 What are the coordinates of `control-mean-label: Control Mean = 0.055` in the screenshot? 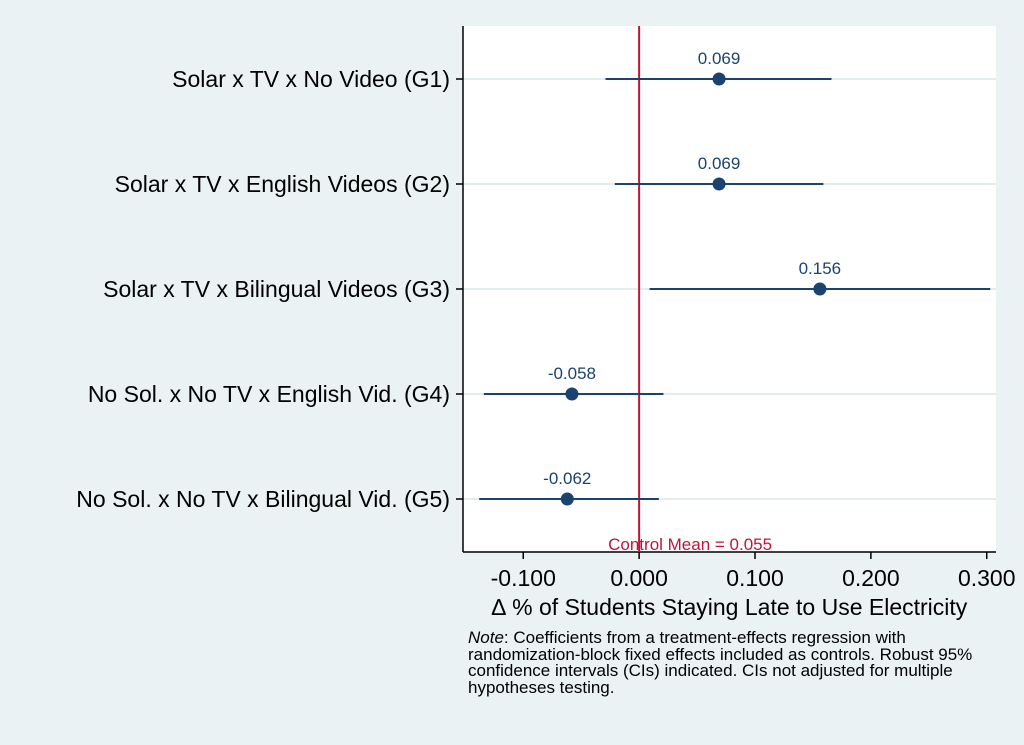 It's located at (690, 544).